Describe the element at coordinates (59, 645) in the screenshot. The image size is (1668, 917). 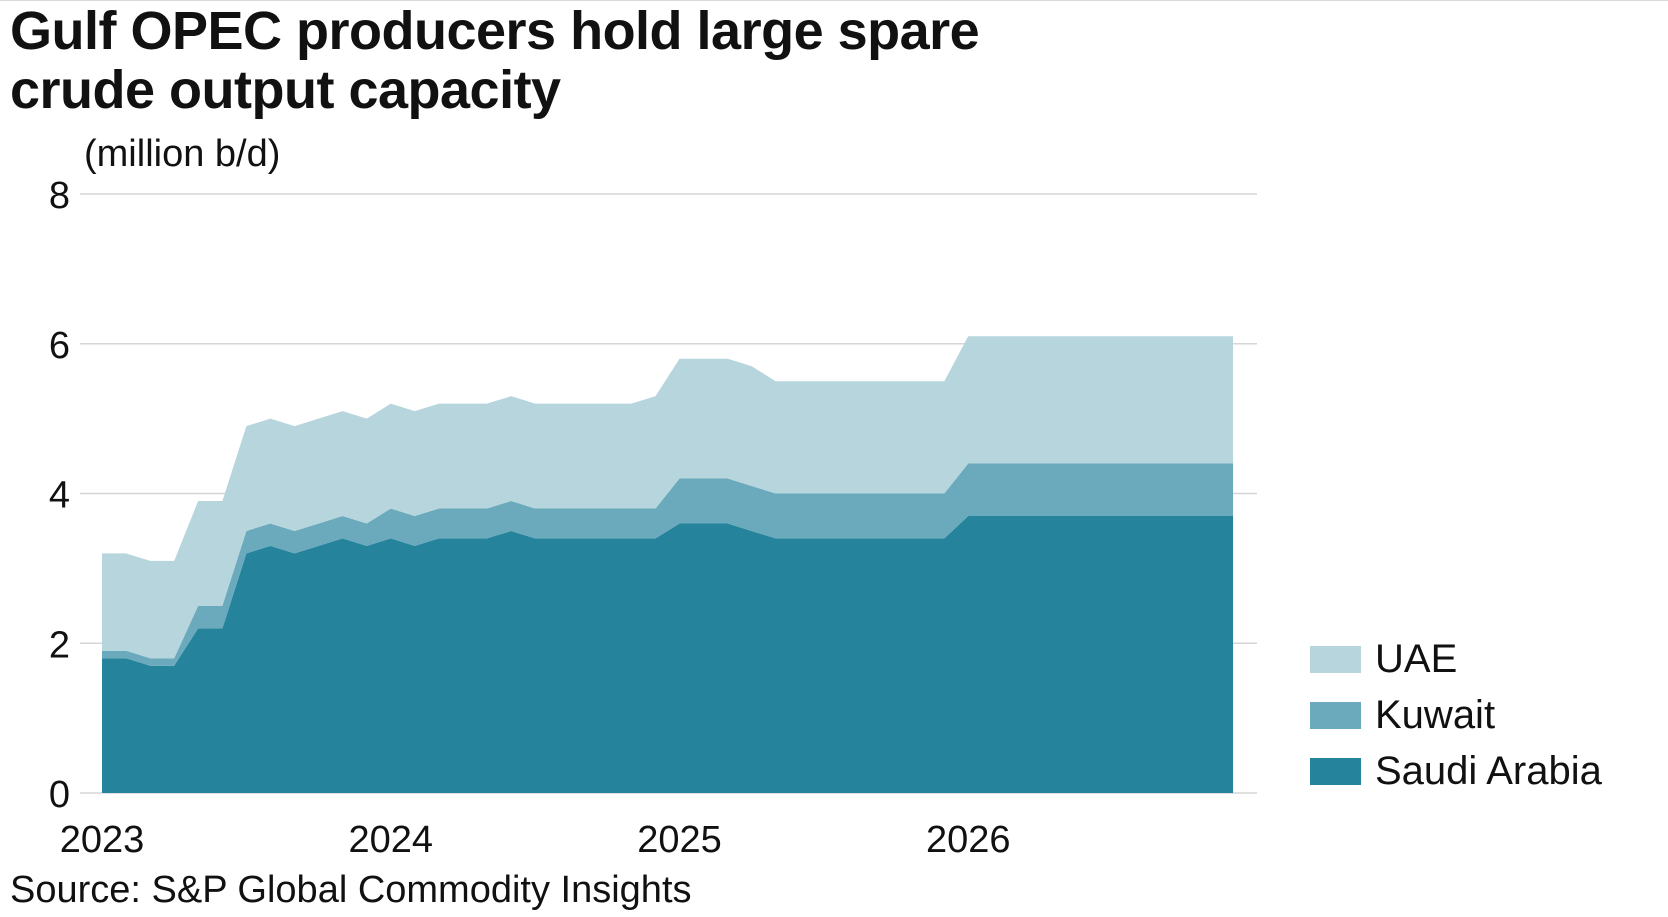
I see `y-tick-label: 2` at that location.